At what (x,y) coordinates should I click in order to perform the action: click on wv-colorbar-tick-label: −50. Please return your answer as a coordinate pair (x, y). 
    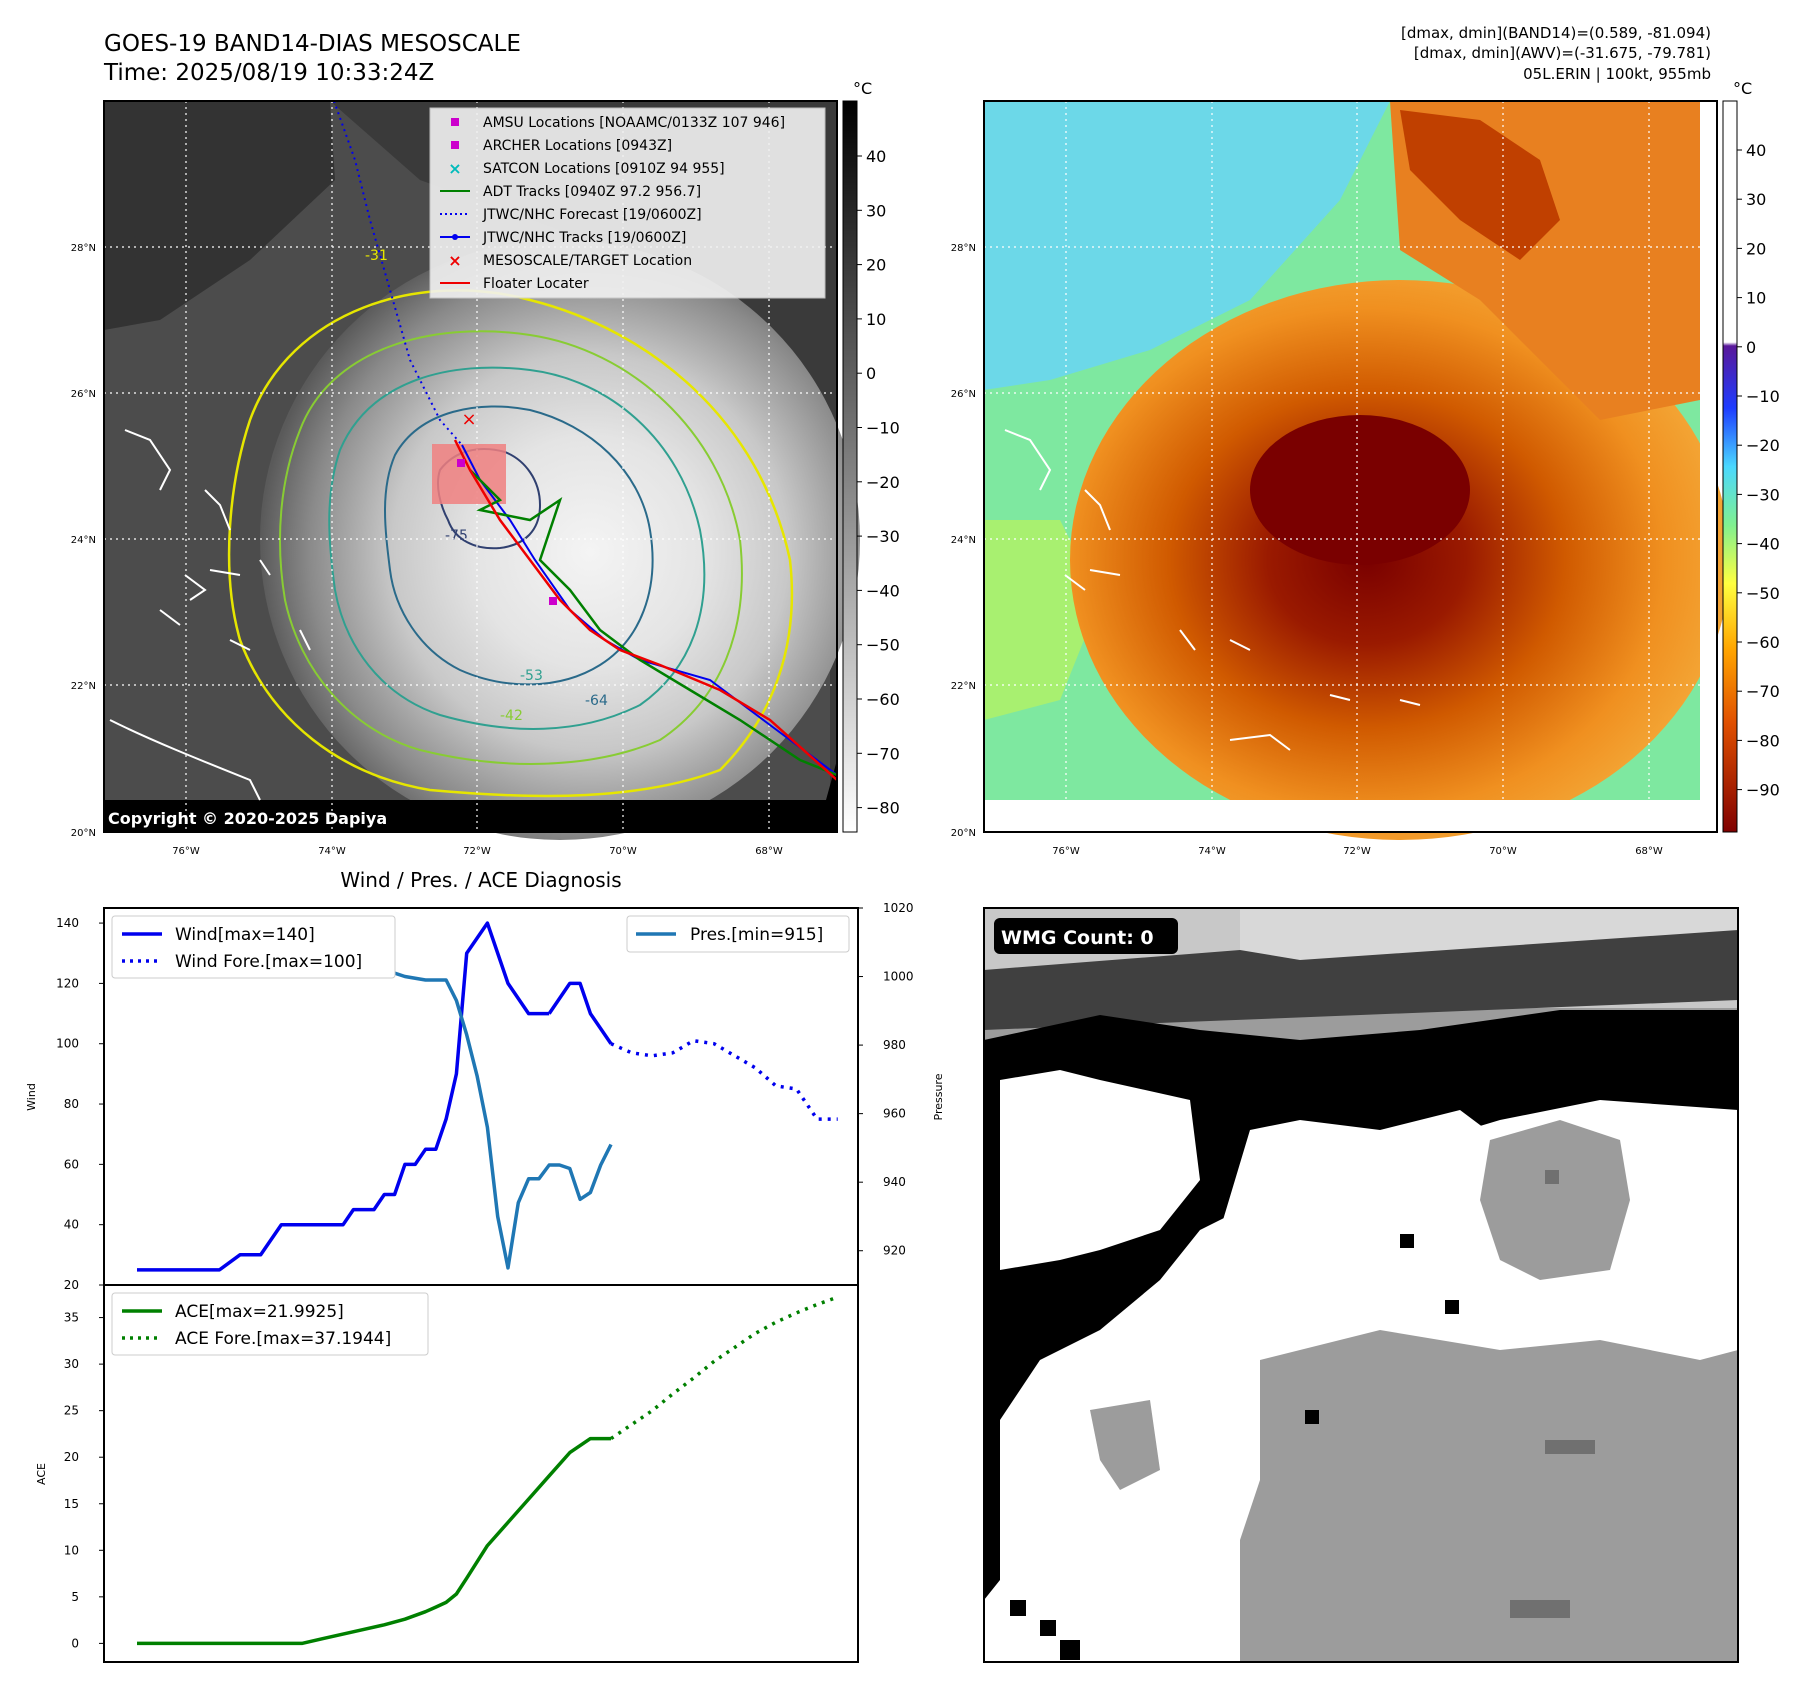
    Looking at the image, I should click on (1763, 593).